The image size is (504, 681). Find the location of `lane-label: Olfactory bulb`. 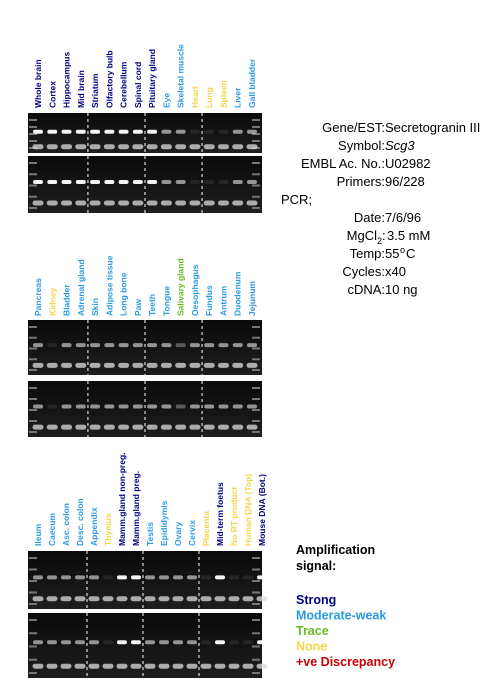

lane-label: Olfactory bulb is located at coordinates (109, 79).